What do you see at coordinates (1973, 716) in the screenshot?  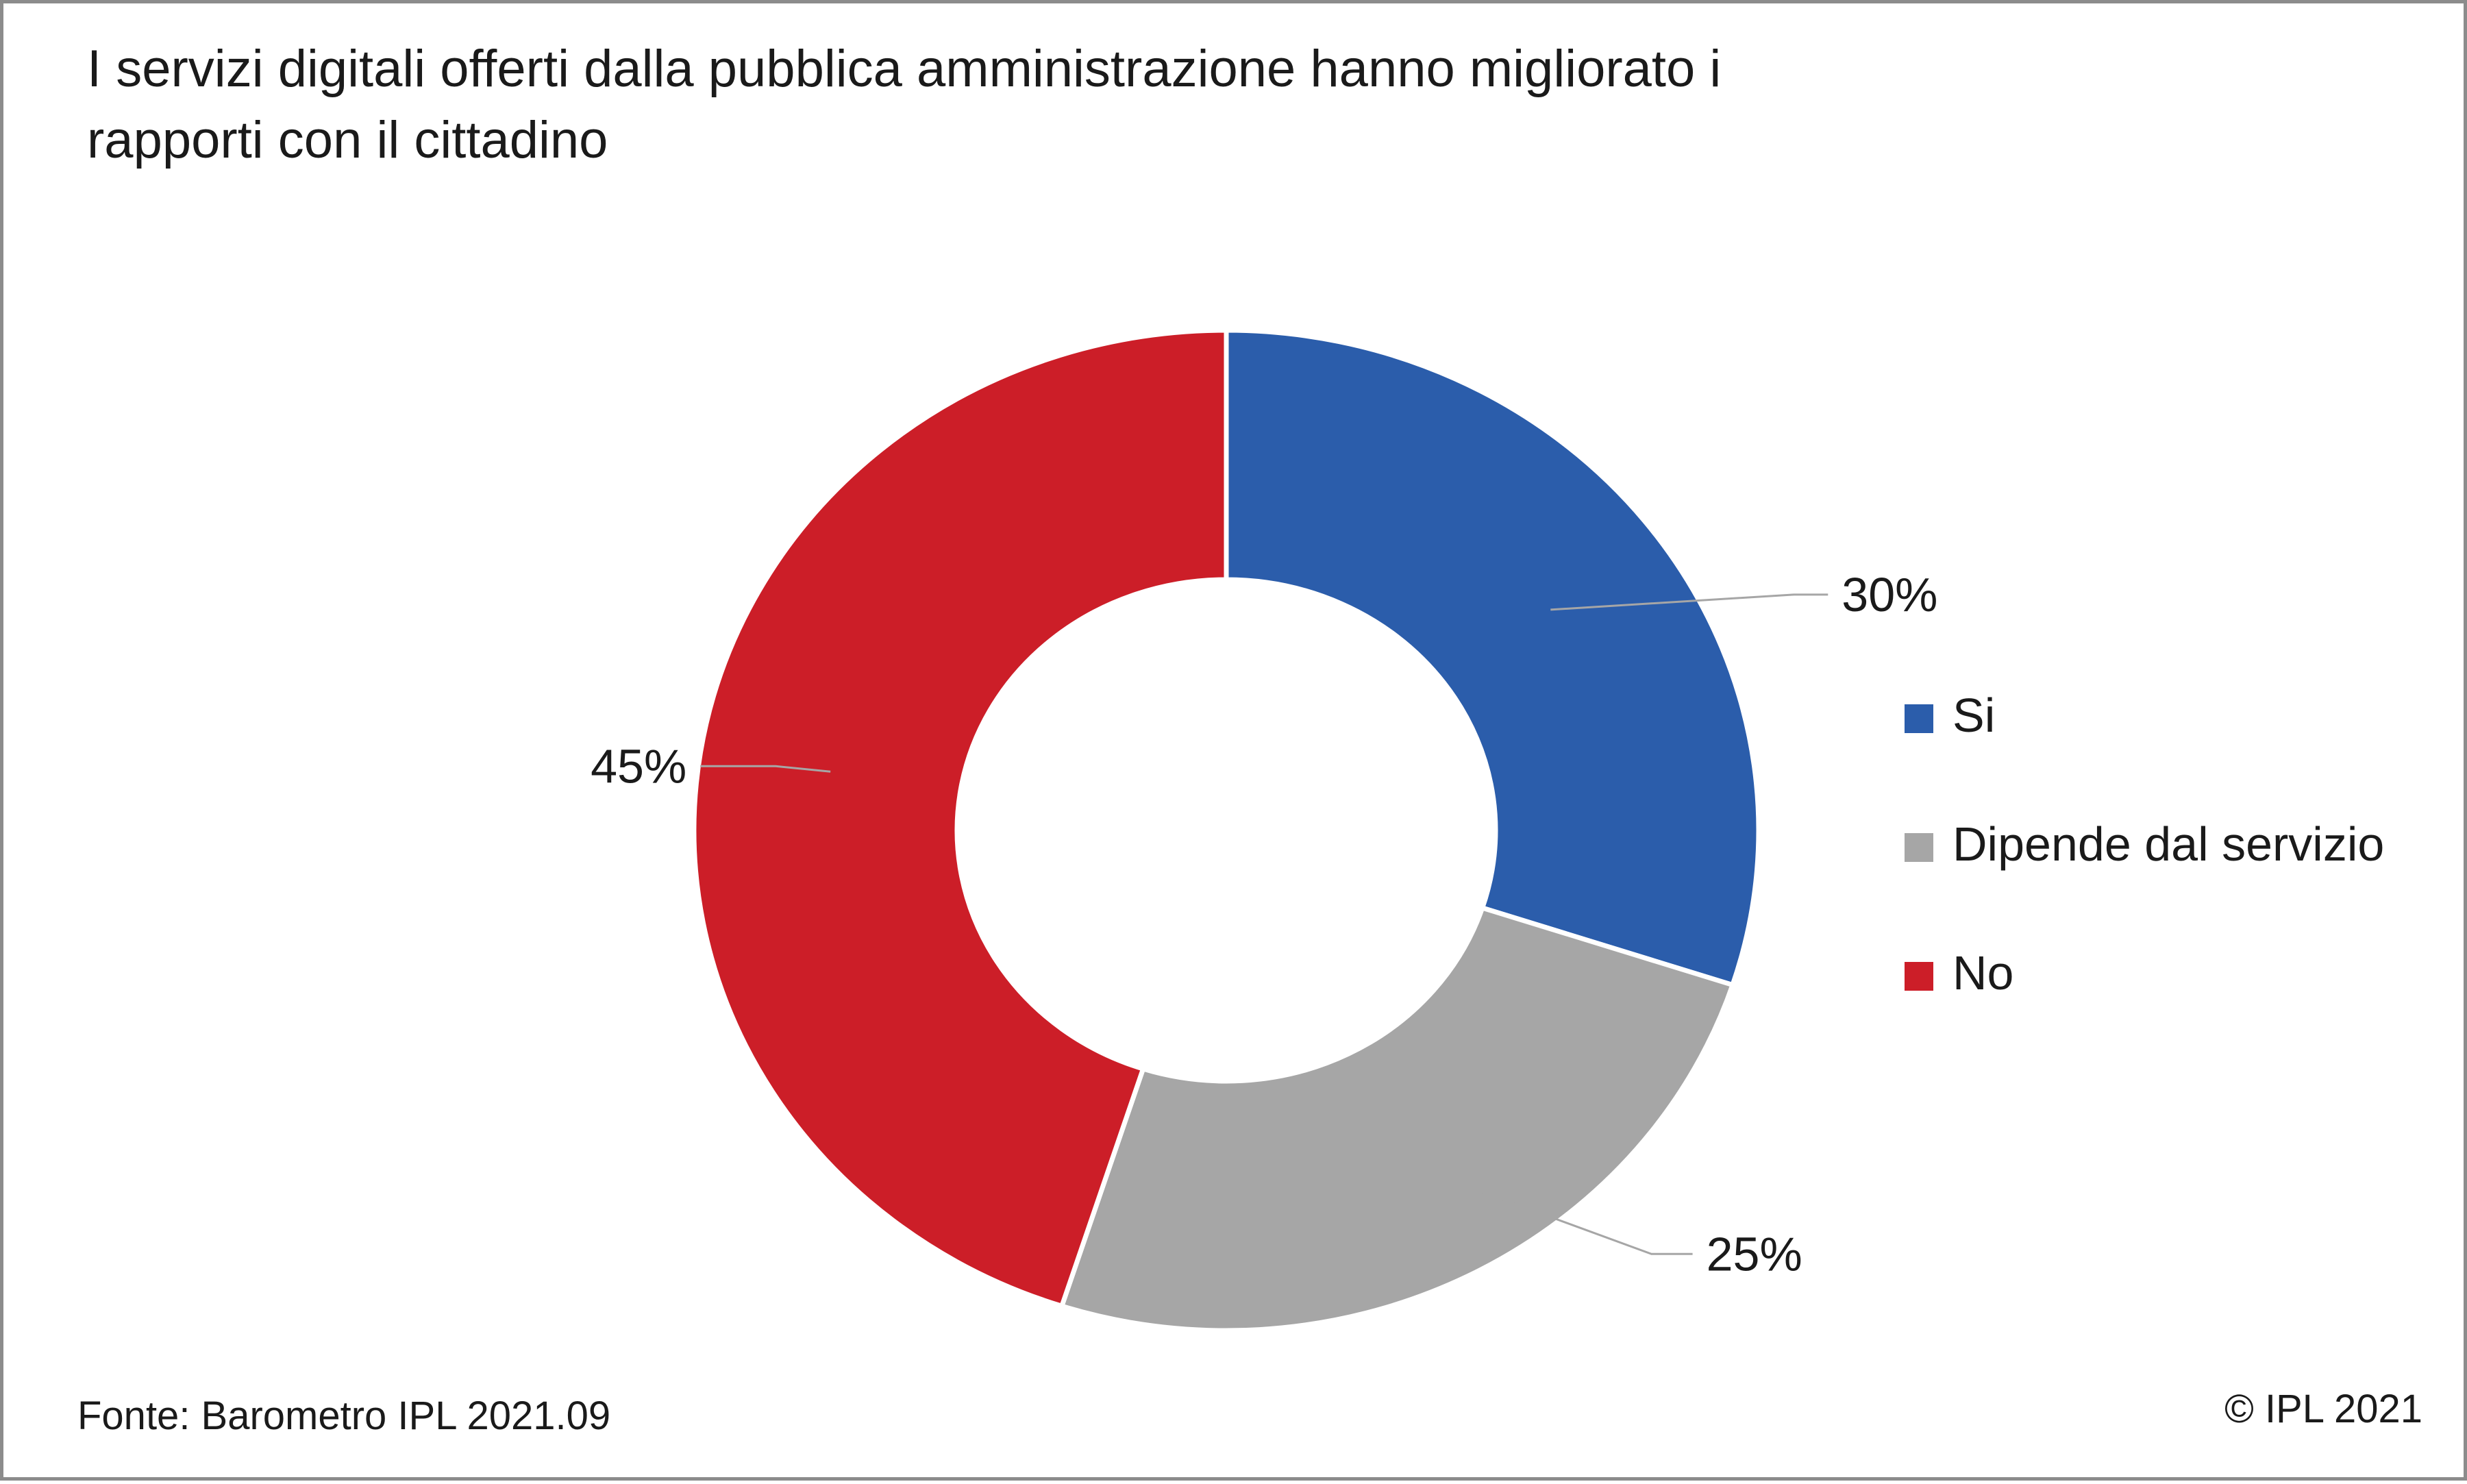 I see `legend-label-si: Si` at bounding box center [1973, 716].